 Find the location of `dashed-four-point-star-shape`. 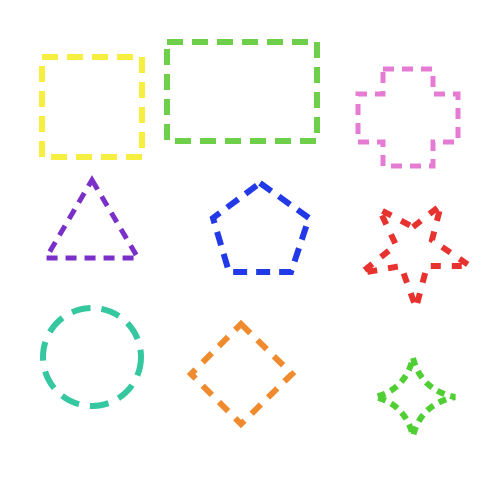

dashed-four-point-star-shape is located at coordinates (415, 397).